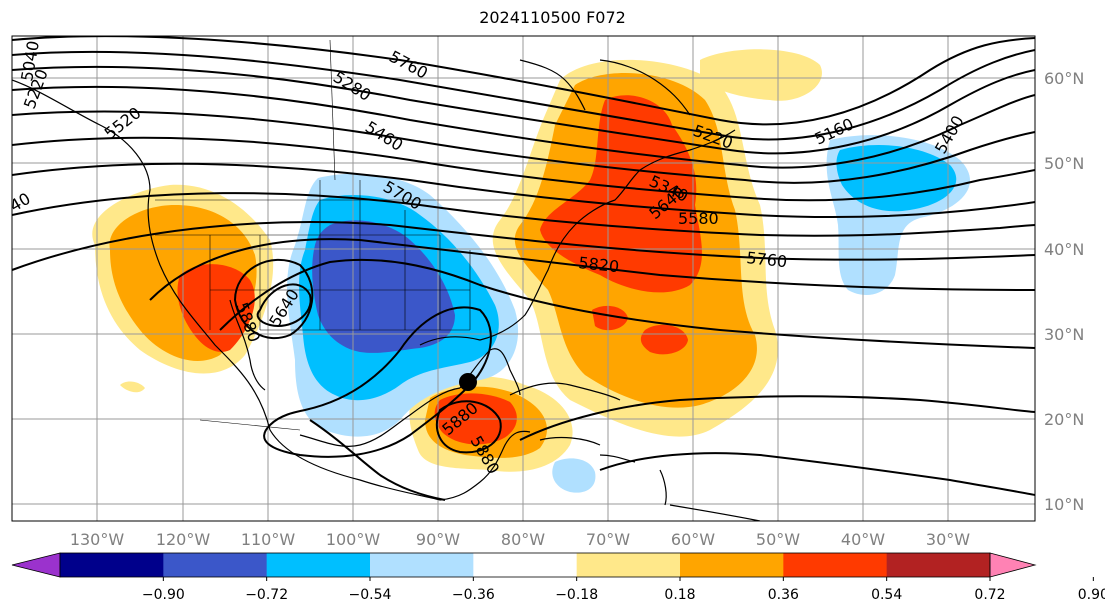  What do you see at coordinates (767, 259) in the screenshot?
I see `contour-label: 5760` at bounding box center [767, 259].